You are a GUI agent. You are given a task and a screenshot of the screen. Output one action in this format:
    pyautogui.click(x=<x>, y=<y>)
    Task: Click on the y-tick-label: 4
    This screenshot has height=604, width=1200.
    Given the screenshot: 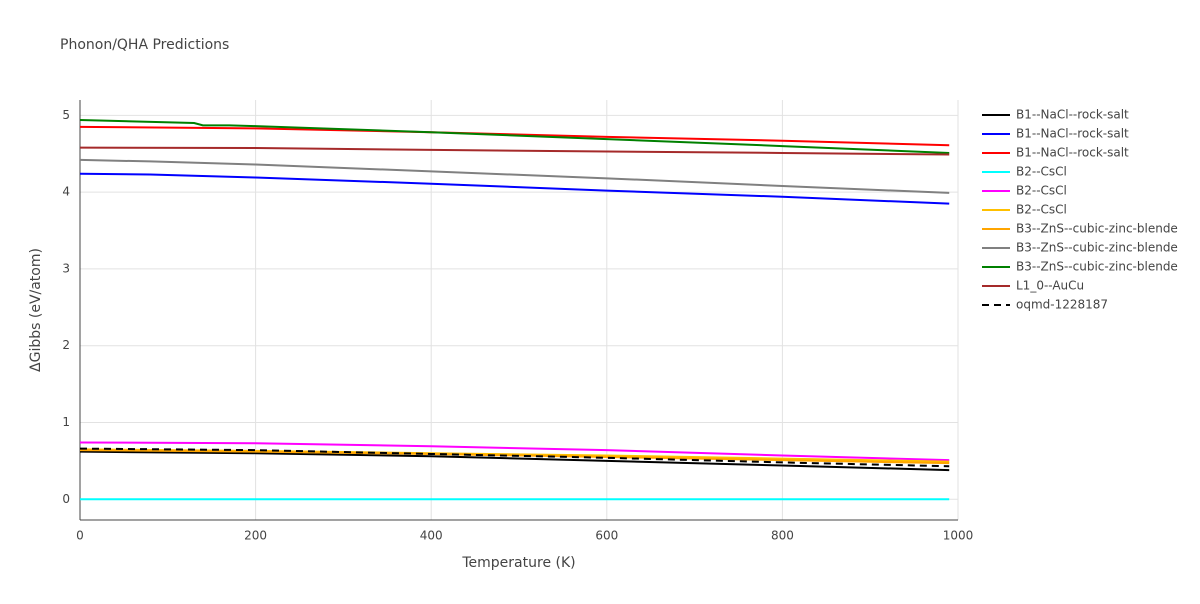 What is the action you would take?
    pyautogui.click(x=66, y=192)
    